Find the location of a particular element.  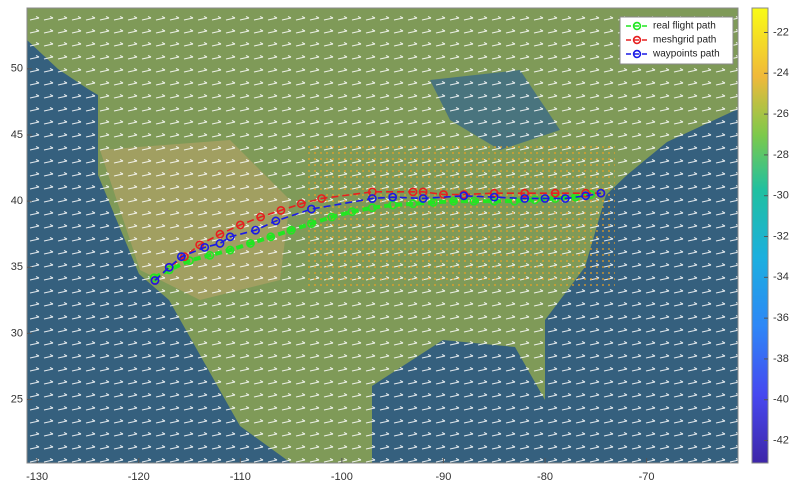

x-tick-label: -120 is located at coordinates (139, 477).